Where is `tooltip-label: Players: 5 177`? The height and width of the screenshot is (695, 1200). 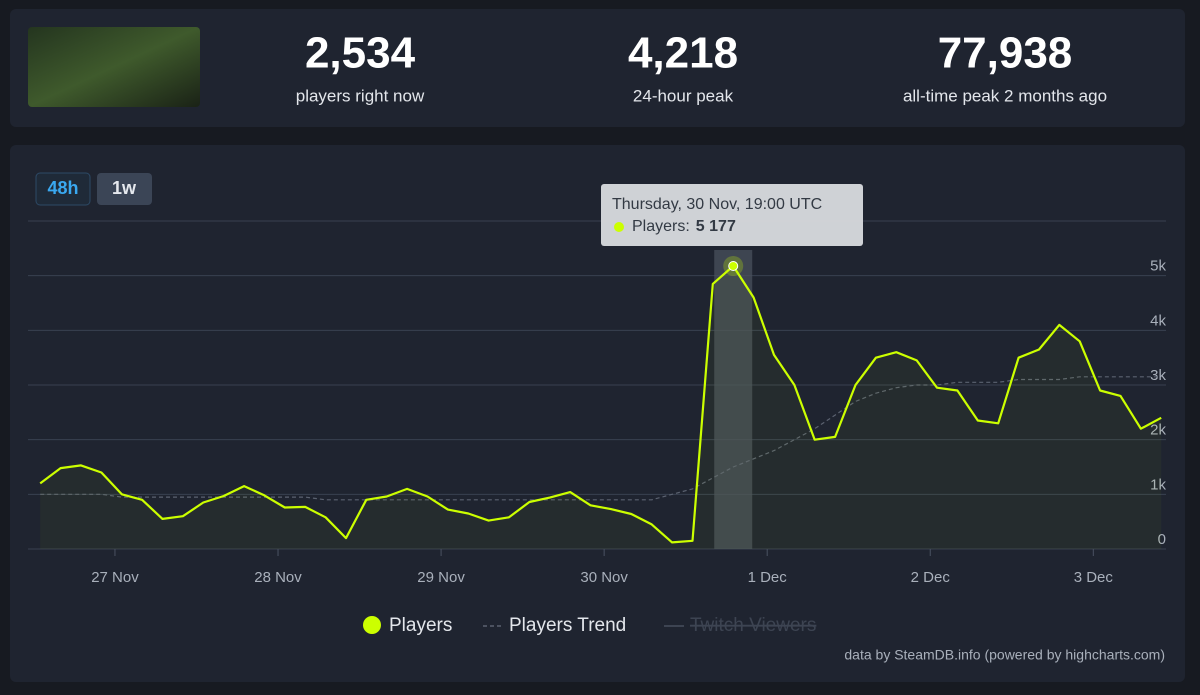
tooltip-label: Players: 5 177 is located at coordinates (684, 226).